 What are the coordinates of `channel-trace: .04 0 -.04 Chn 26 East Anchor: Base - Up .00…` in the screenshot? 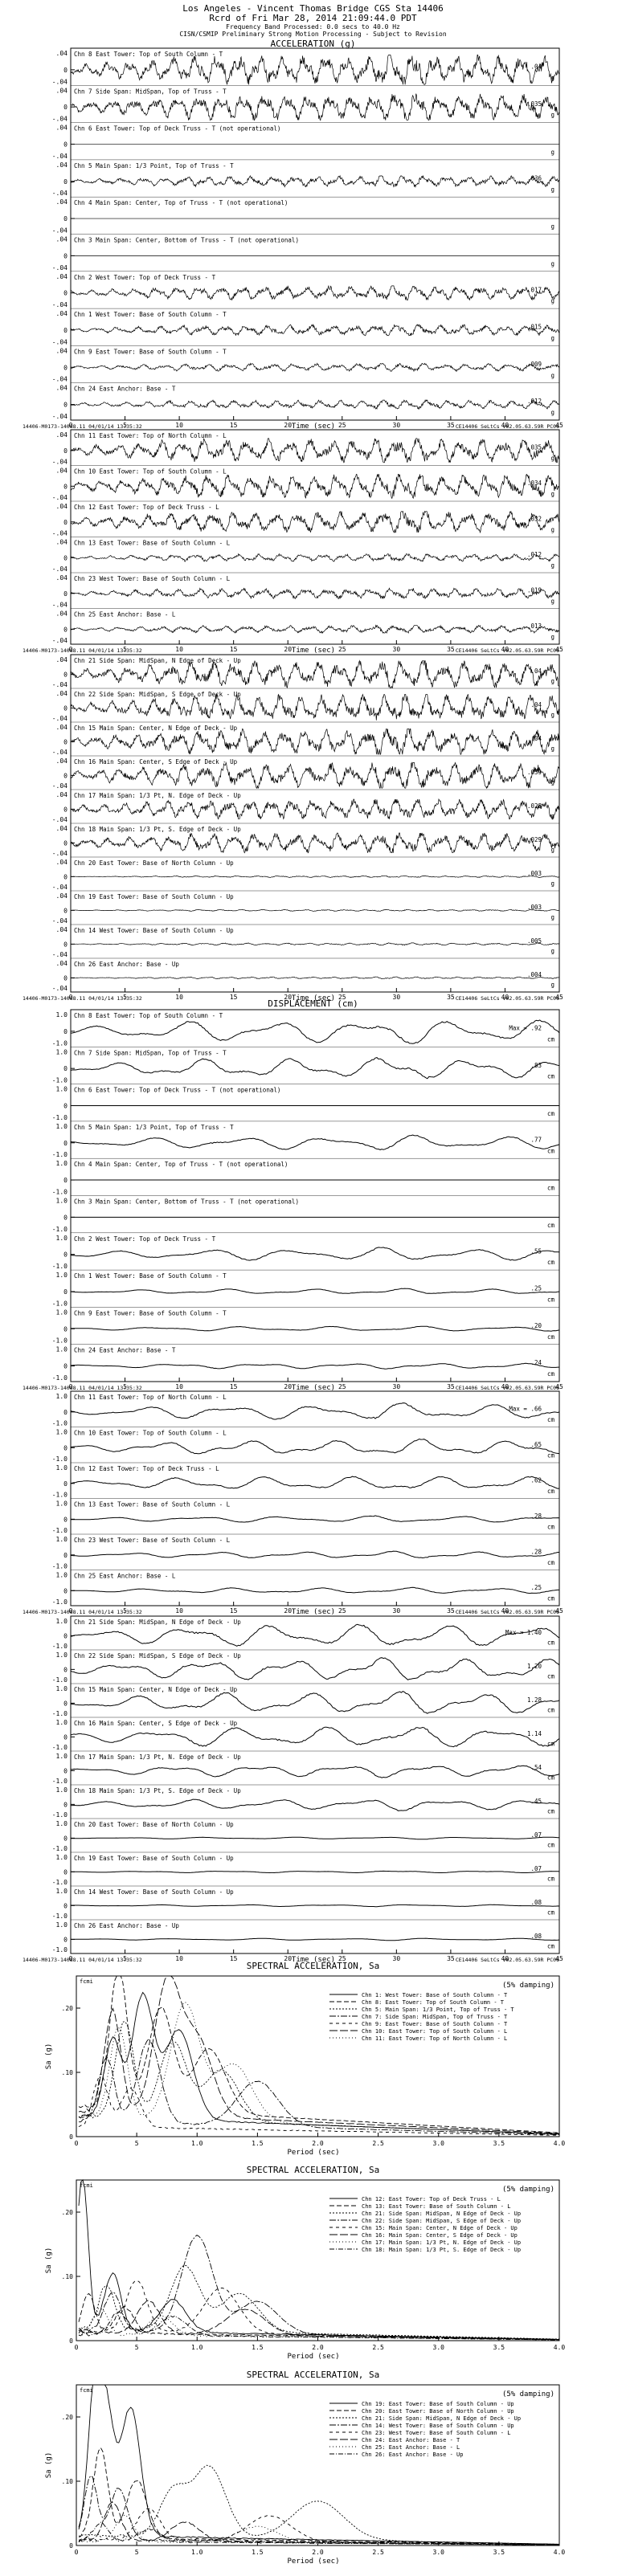 It's located at (306, 974).